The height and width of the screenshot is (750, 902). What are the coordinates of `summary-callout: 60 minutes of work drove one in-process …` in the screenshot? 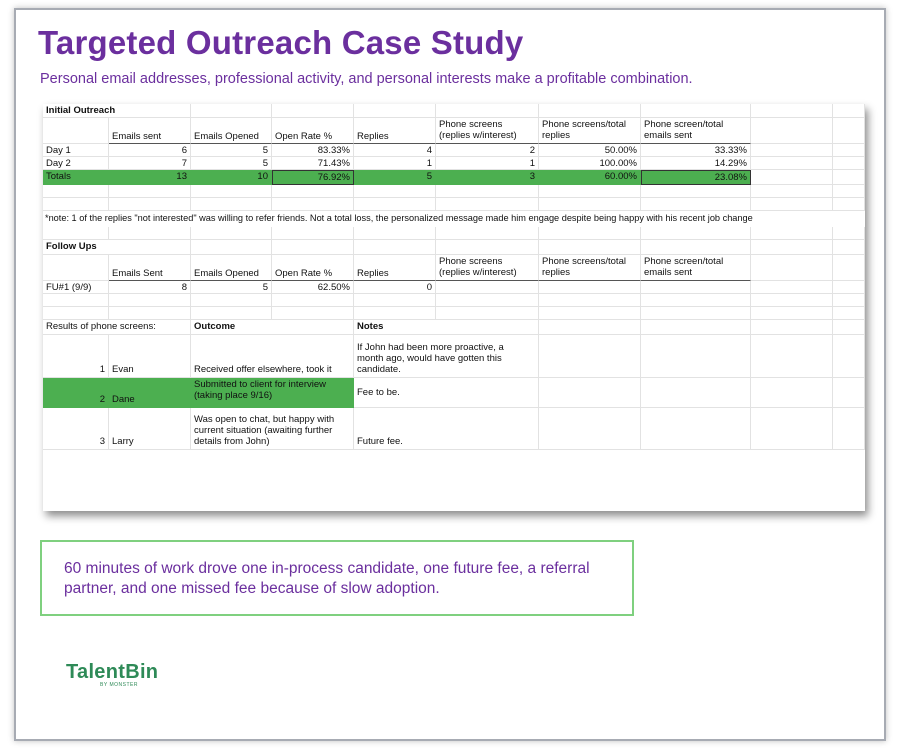 It's located at (337, 578).